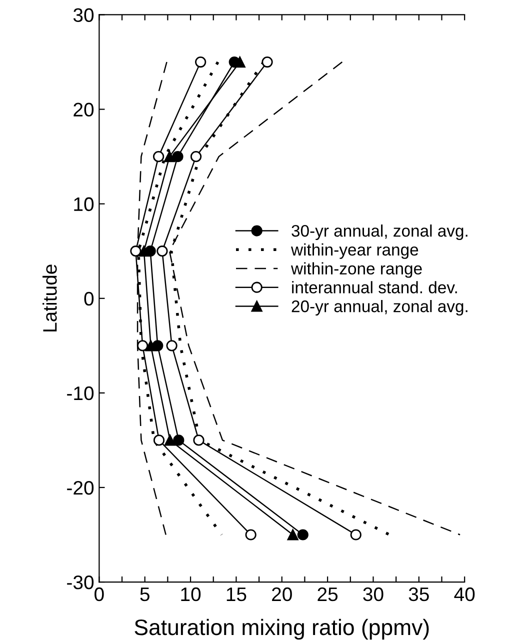 Image resolution: width=522 pixels, height=641 pixels. Describe the element at coordinates (83, 15) in the screenshot. I see `y-tick-label: 30` at that location.